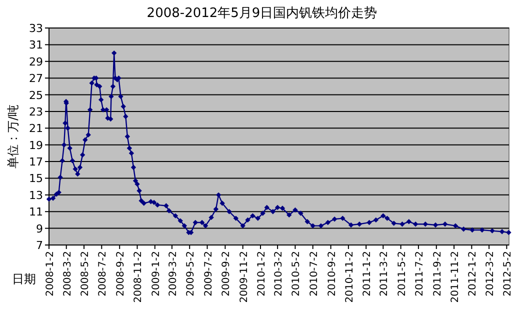 The image size is (524, 322). What do you see at coordinates (36, 212) in the screenshot?
I see `y-tick-label: 11` at bounding box center [36, 212].